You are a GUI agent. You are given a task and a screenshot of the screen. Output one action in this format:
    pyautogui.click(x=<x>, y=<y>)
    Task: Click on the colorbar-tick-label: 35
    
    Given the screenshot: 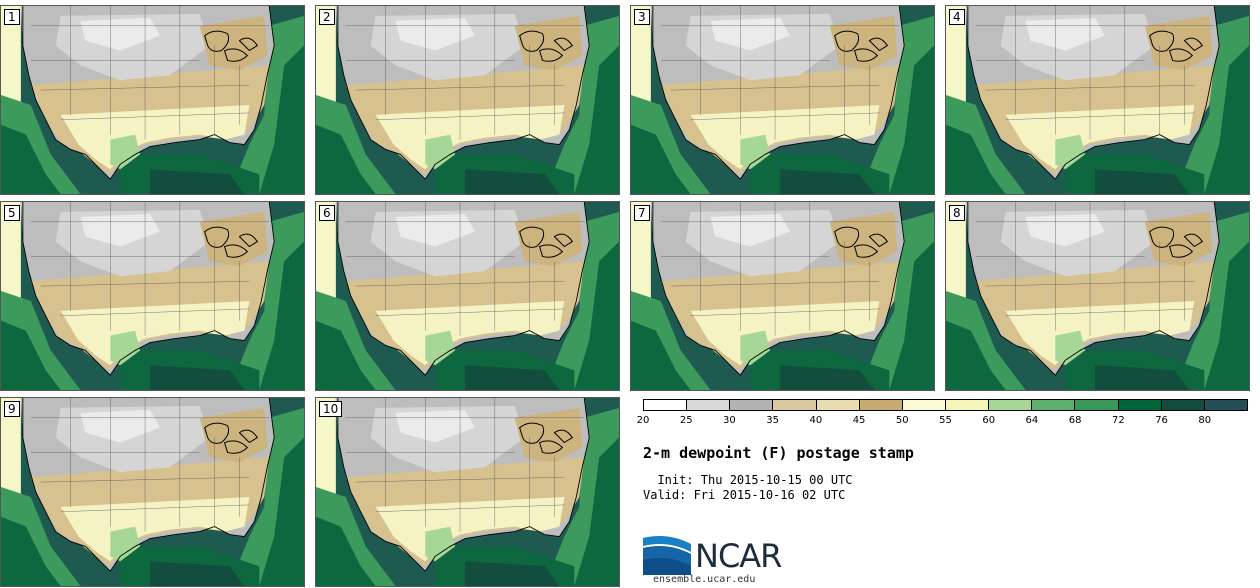 What is the action you would take?
    pyautogui.click(x=773, y=420)
    